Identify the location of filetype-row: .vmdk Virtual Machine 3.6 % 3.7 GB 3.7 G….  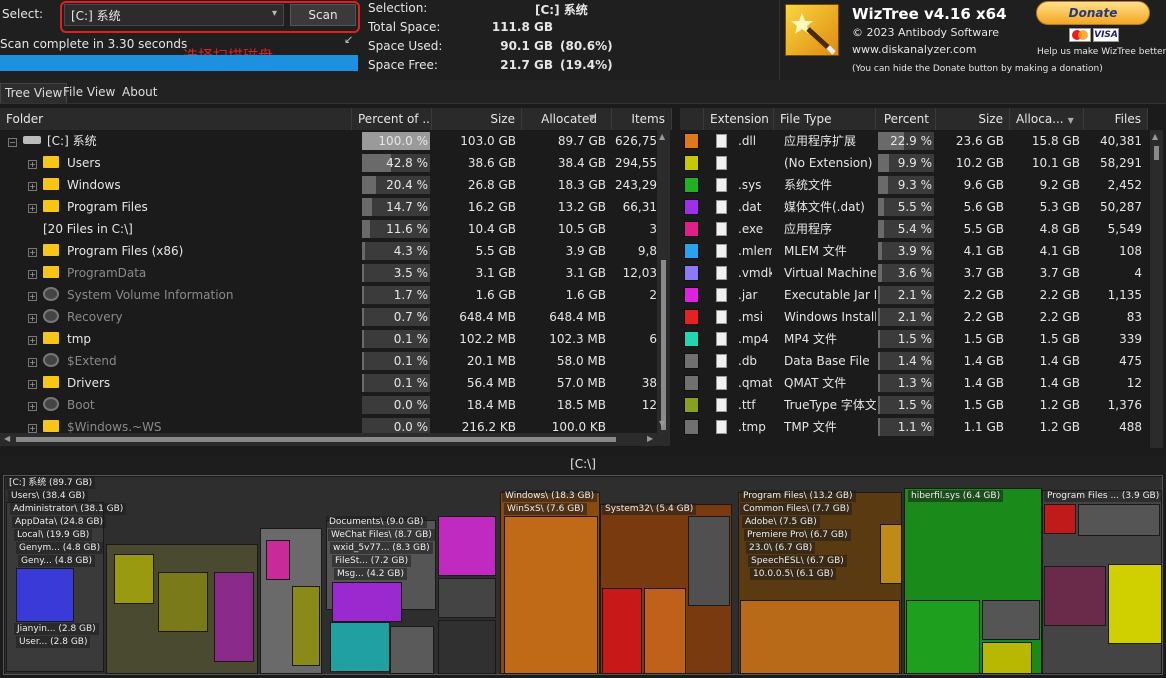
(915, 273).